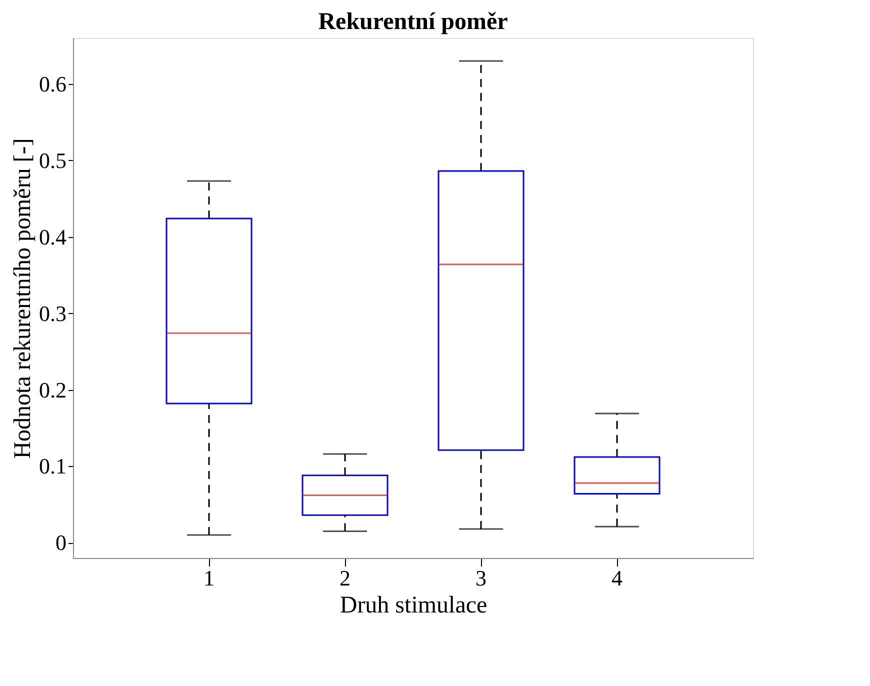  Describe the element at coordinates (52, 160) in the screenshot. I see `y-tick-label: 0.5` at that location.